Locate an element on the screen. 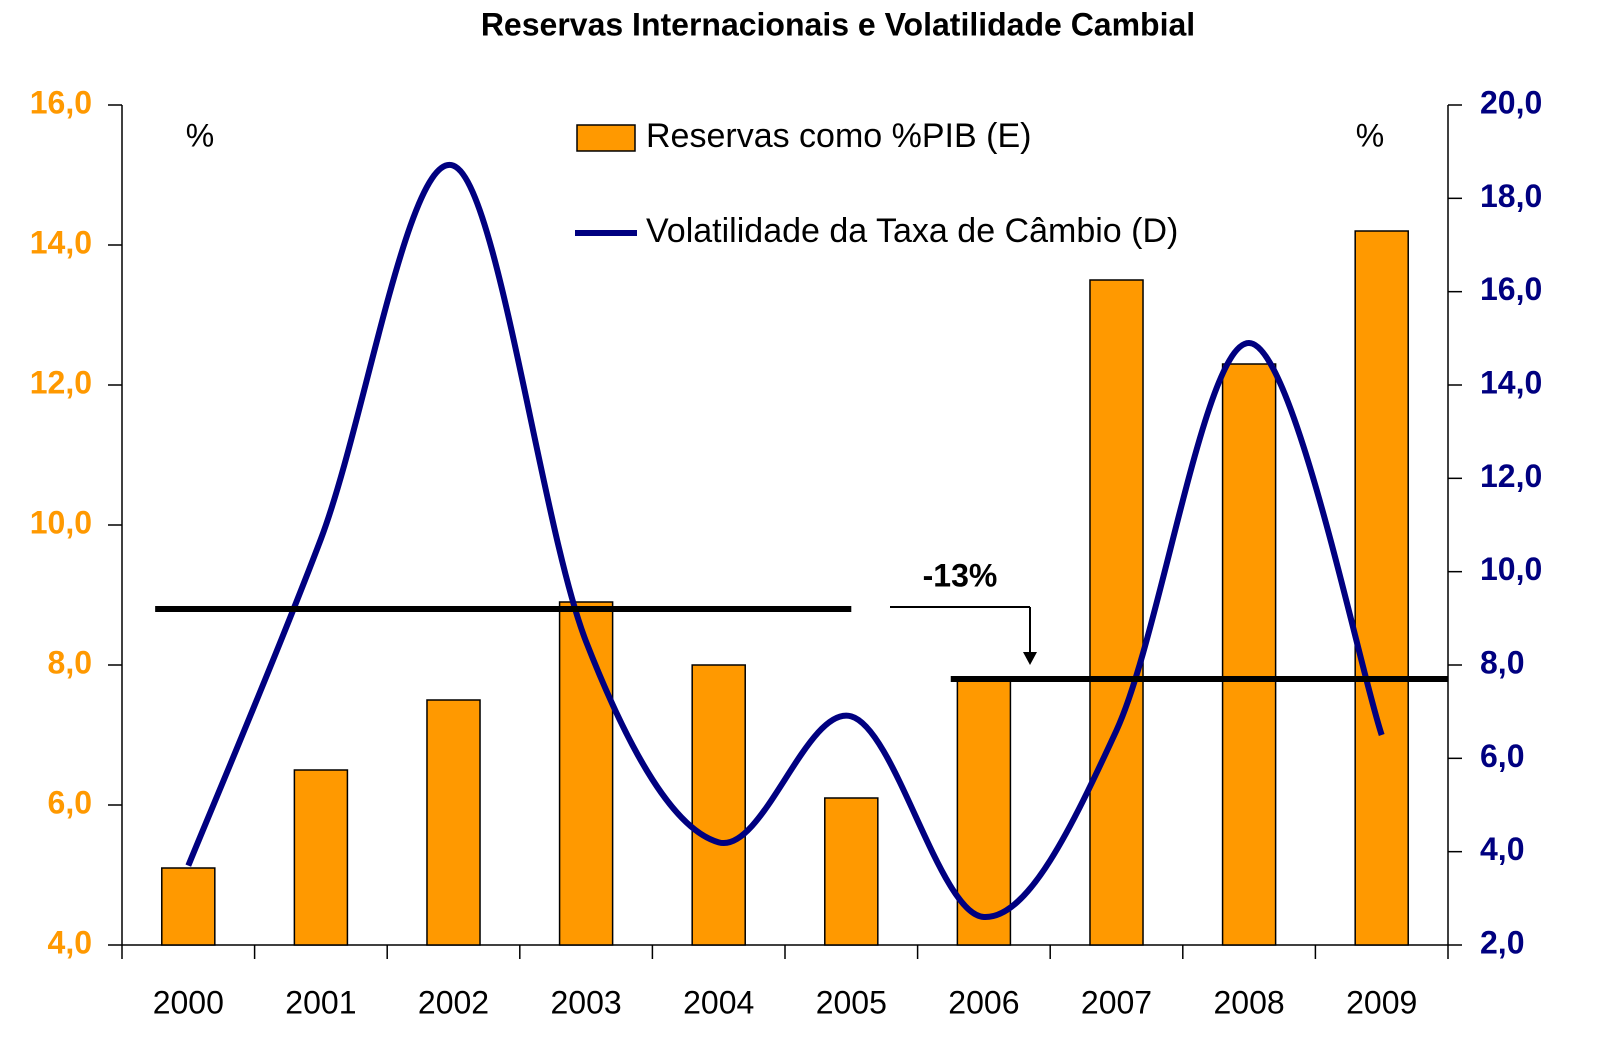  y2-tick-label: 6,0 is located at coordinates (1502, 756).